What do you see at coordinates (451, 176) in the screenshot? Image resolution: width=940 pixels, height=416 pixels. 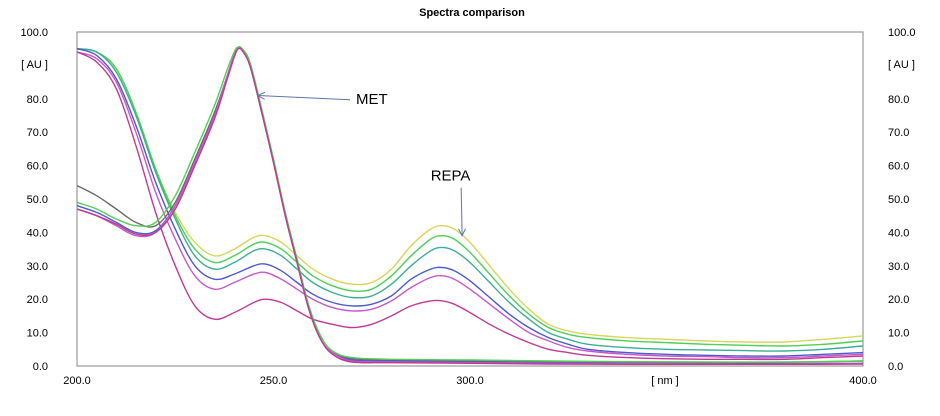 I see `annotation-label-2: REPA` at bounding box center [451, 176].